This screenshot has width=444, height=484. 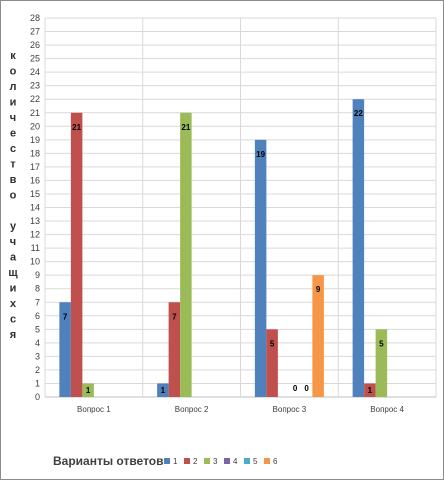 What do you see at coordinates (192, 409) in the screenshot?
I see `x-category-label: Вопрос 2` at bounding box center [192, 409].